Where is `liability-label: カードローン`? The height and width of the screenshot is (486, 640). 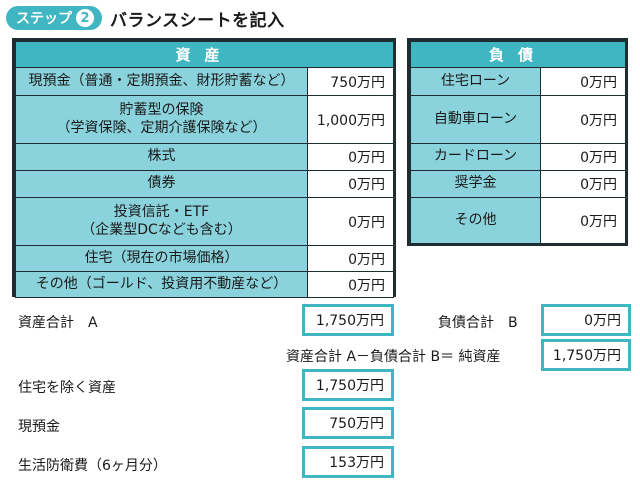 liability-label: カードローン is located at coordinates (475, 157).